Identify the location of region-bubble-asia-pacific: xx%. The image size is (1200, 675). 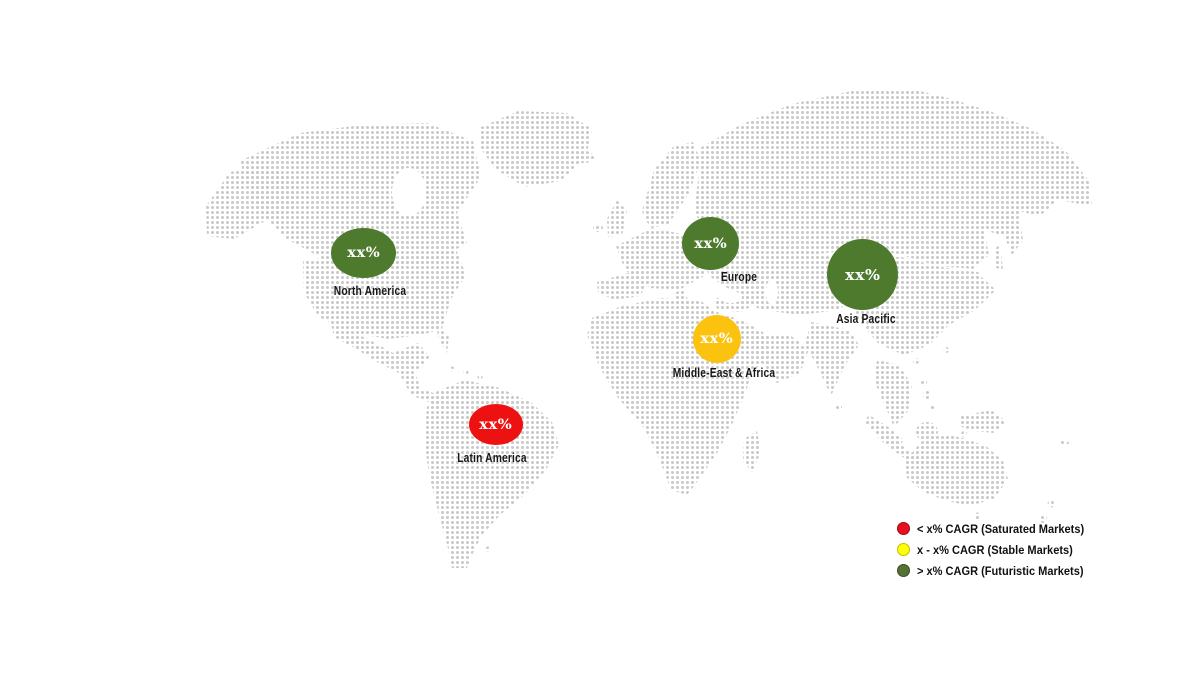
(862, 274).